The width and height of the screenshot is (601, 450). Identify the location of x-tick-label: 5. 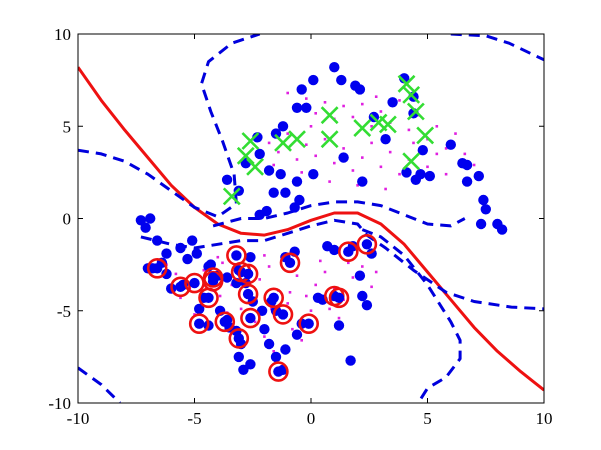
(427, 418).